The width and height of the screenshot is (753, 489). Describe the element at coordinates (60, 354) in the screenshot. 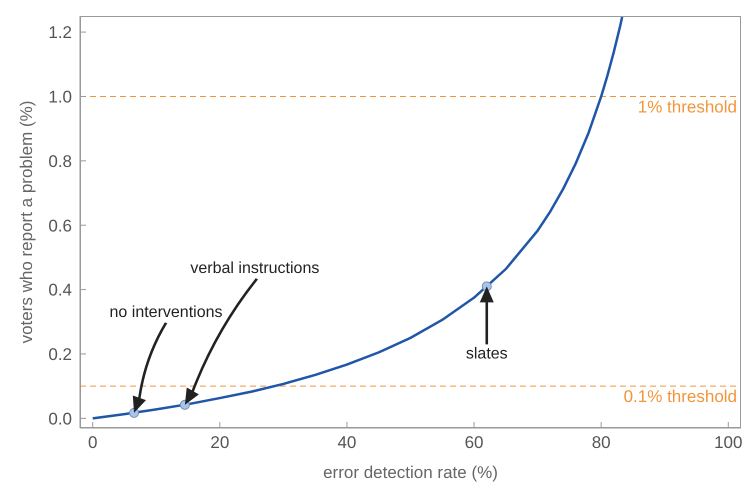

I see `y-tick-label: 0.2` at that location.